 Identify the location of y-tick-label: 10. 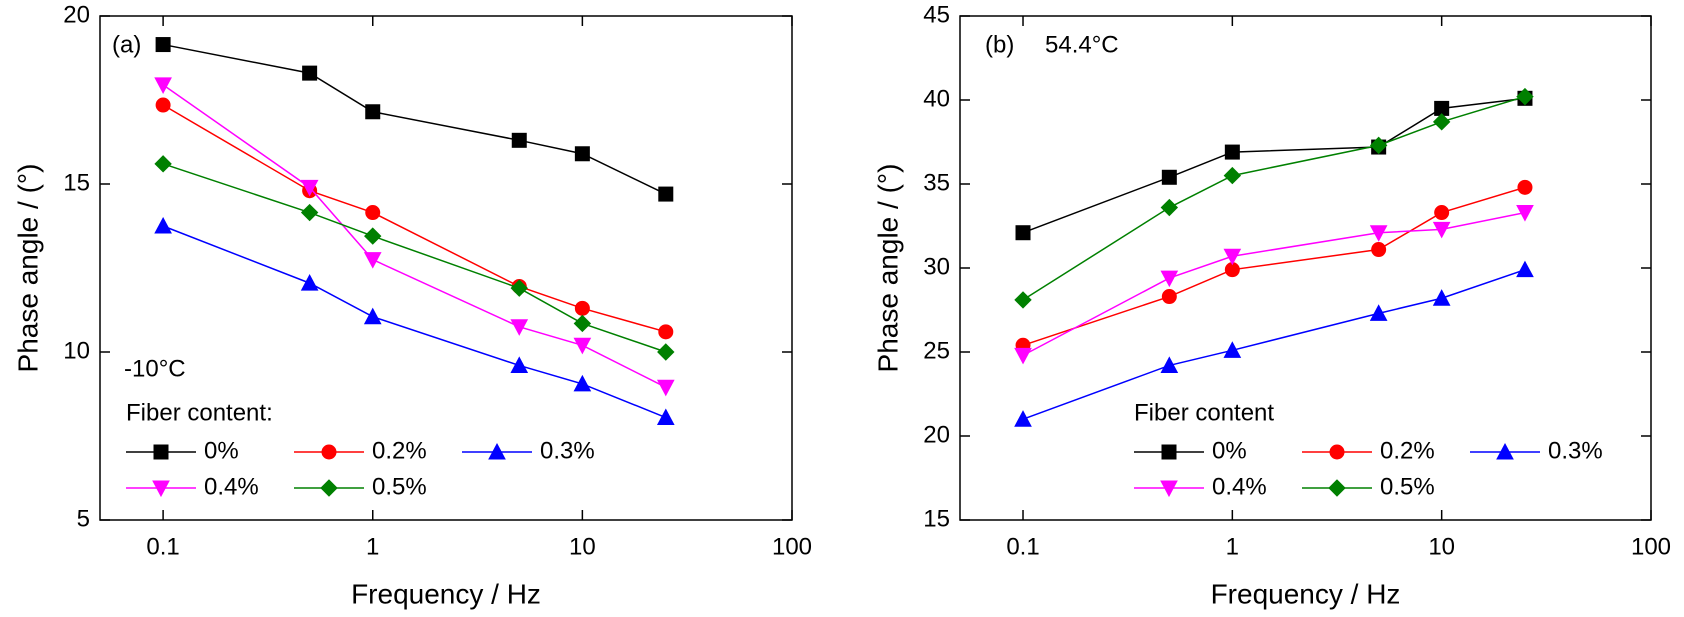
(76, 350).